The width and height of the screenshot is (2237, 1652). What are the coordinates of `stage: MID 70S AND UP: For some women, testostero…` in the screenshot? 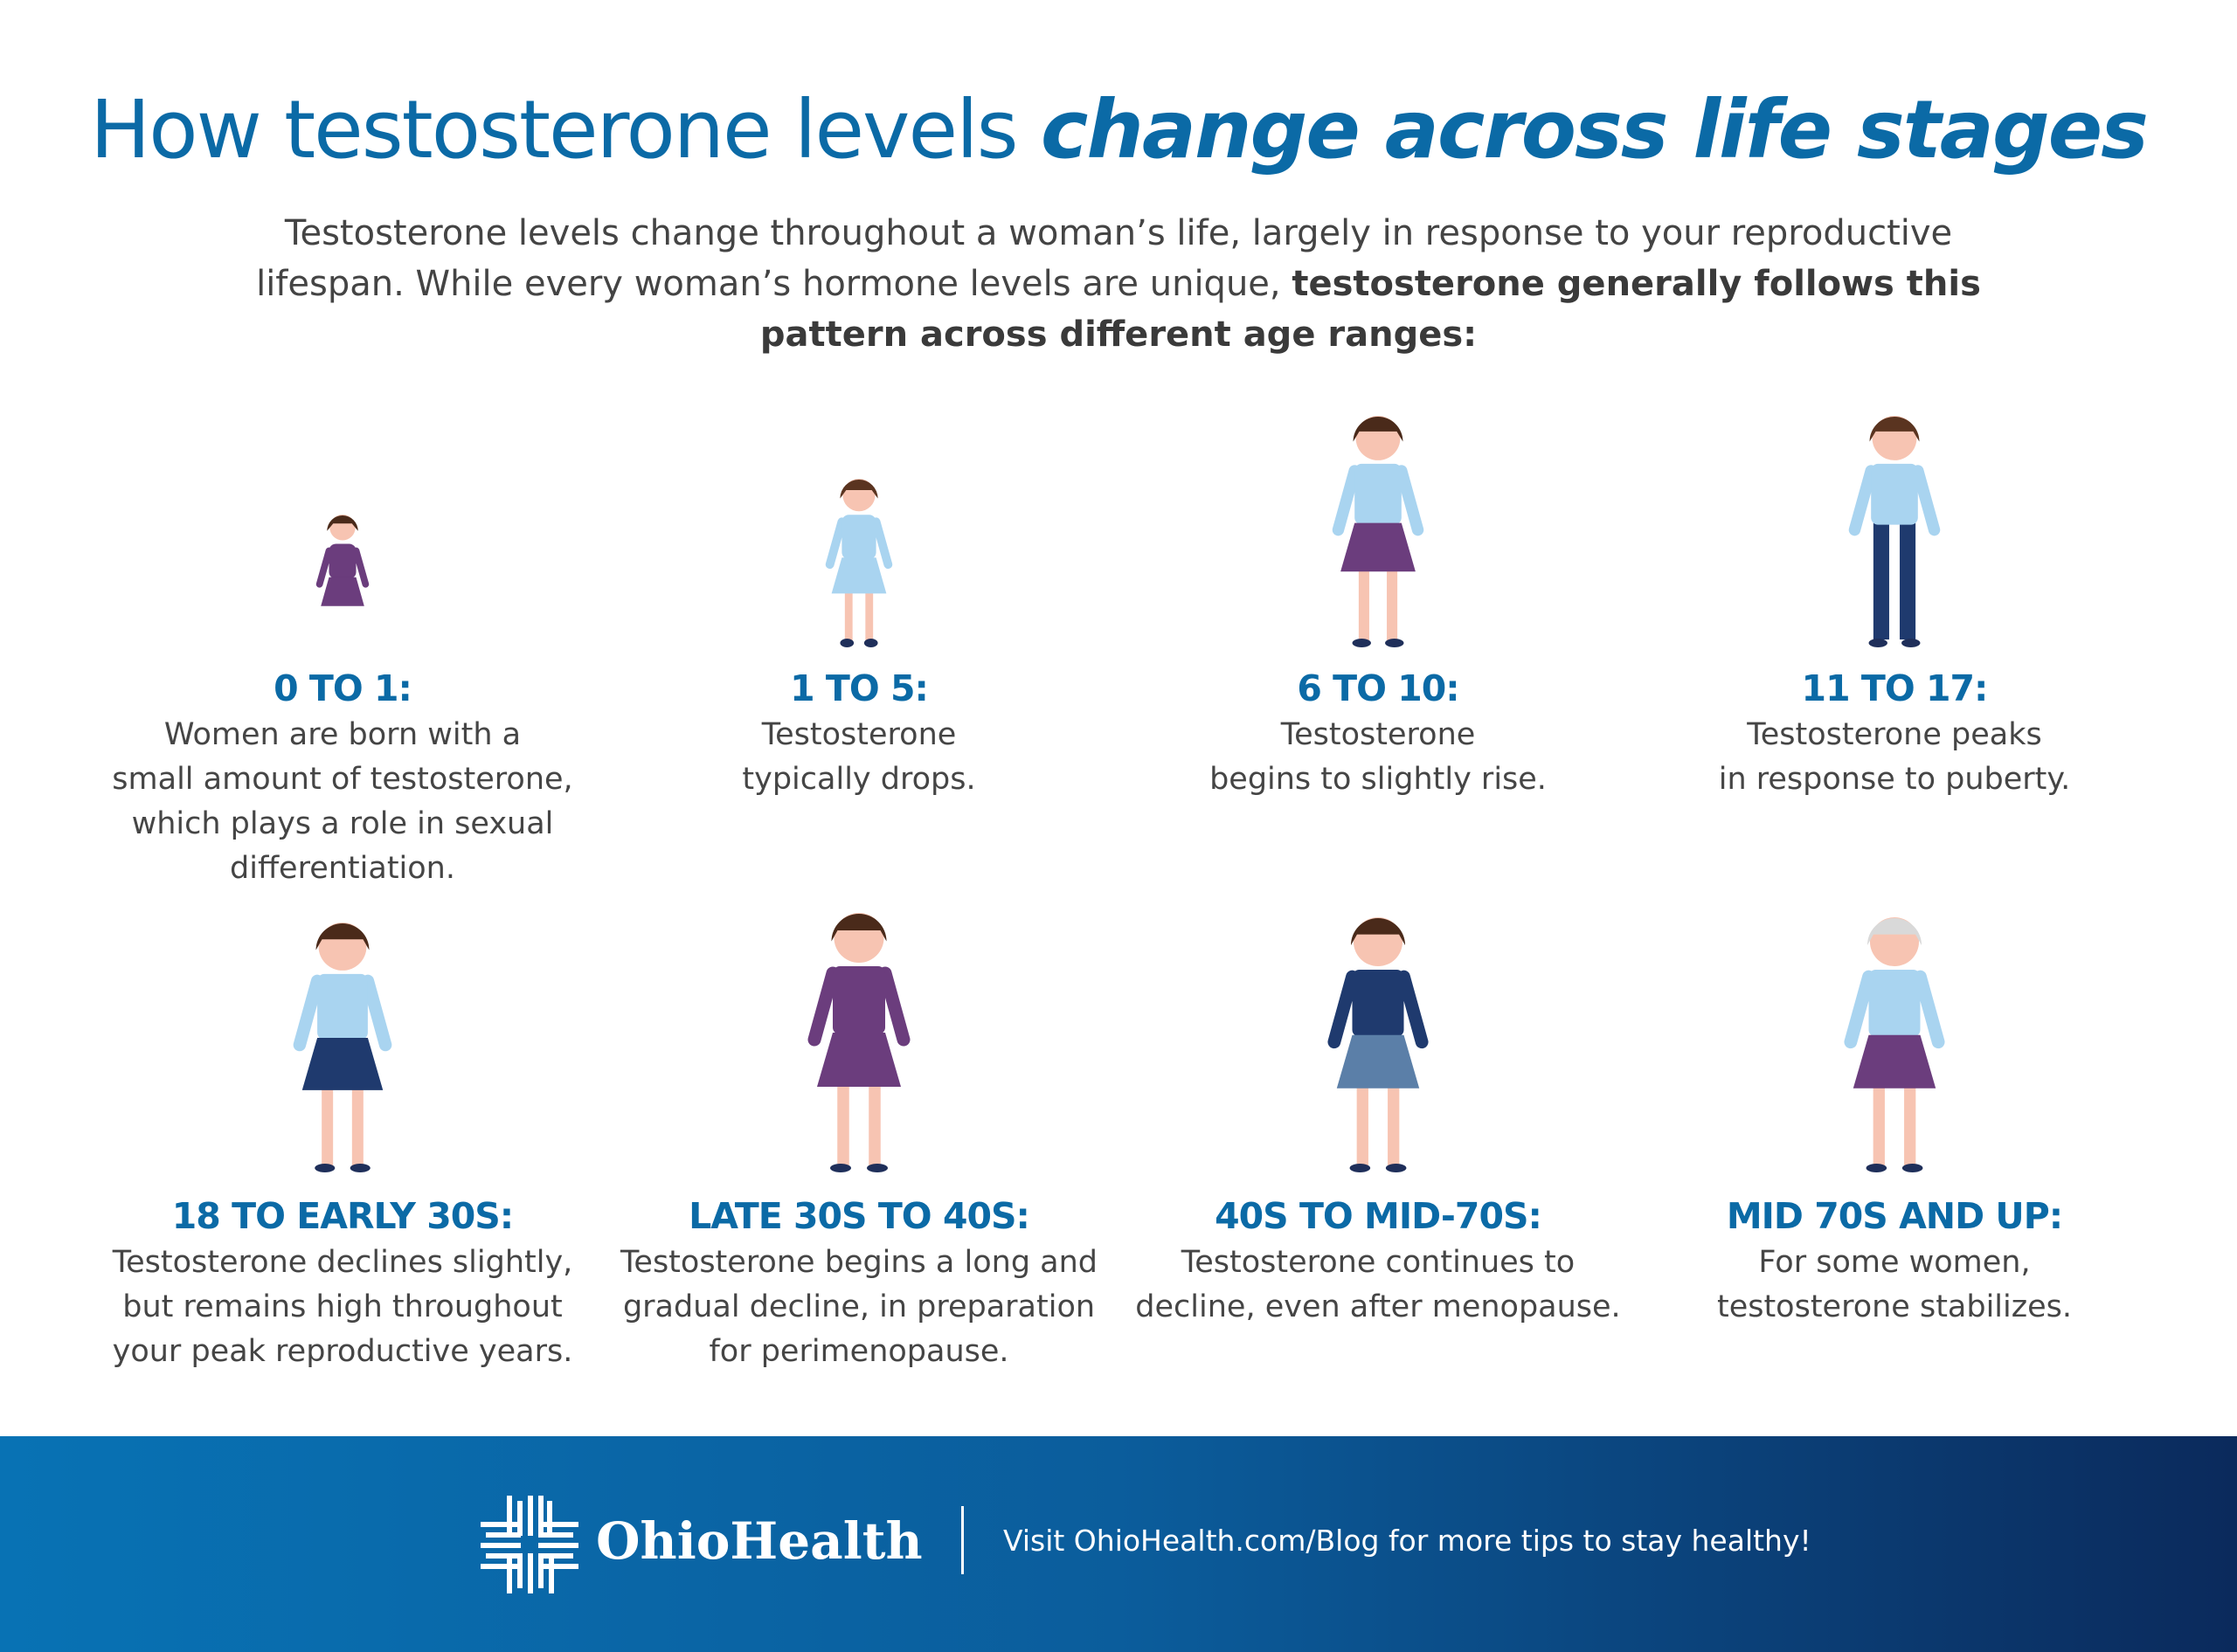 It's located at (1894, 1261).